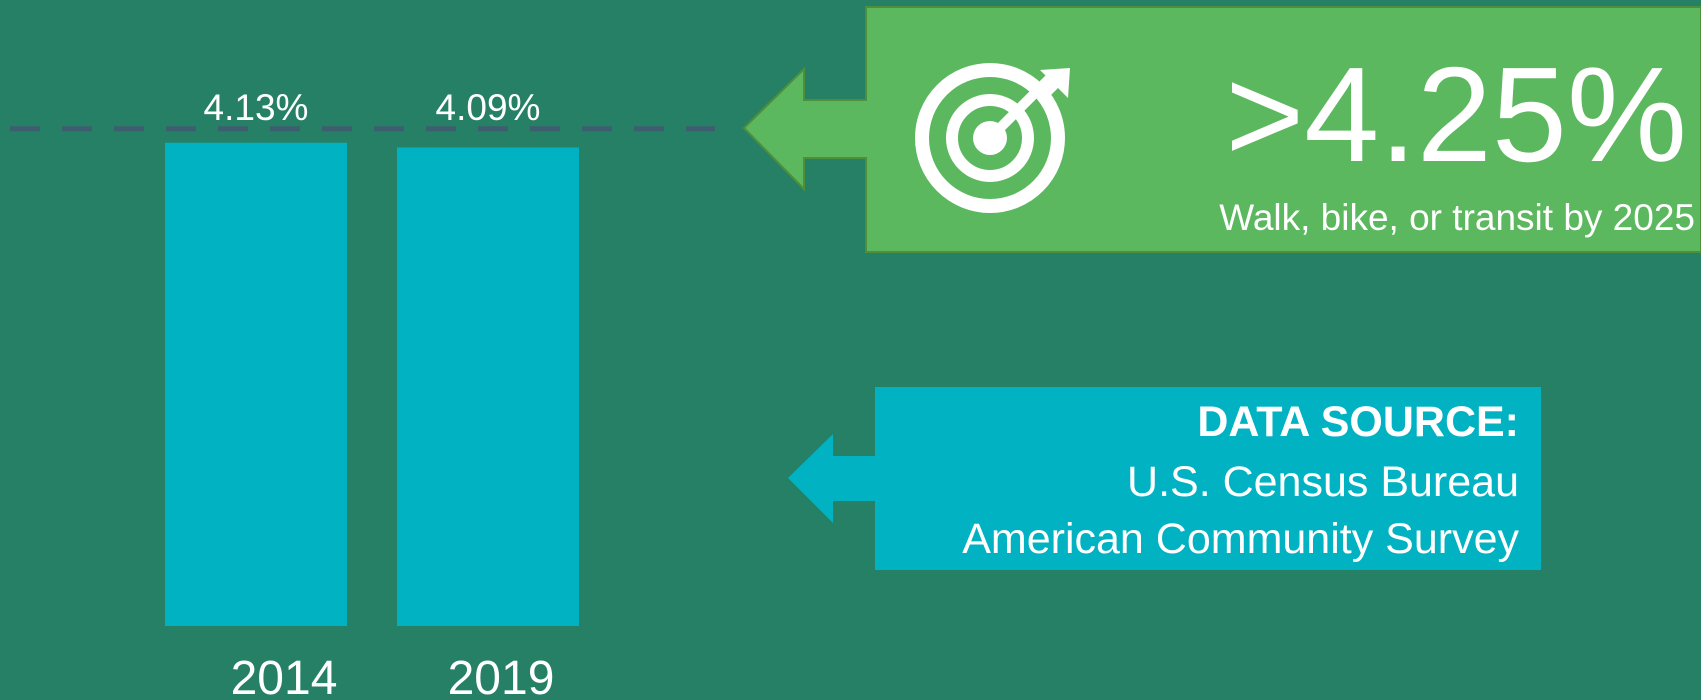 This screenshot has width=1701, height=700. Describe the element at coordinates (1358, 422) in the screenshot. I see `source-heading: DATA SOURCE:` at that location.